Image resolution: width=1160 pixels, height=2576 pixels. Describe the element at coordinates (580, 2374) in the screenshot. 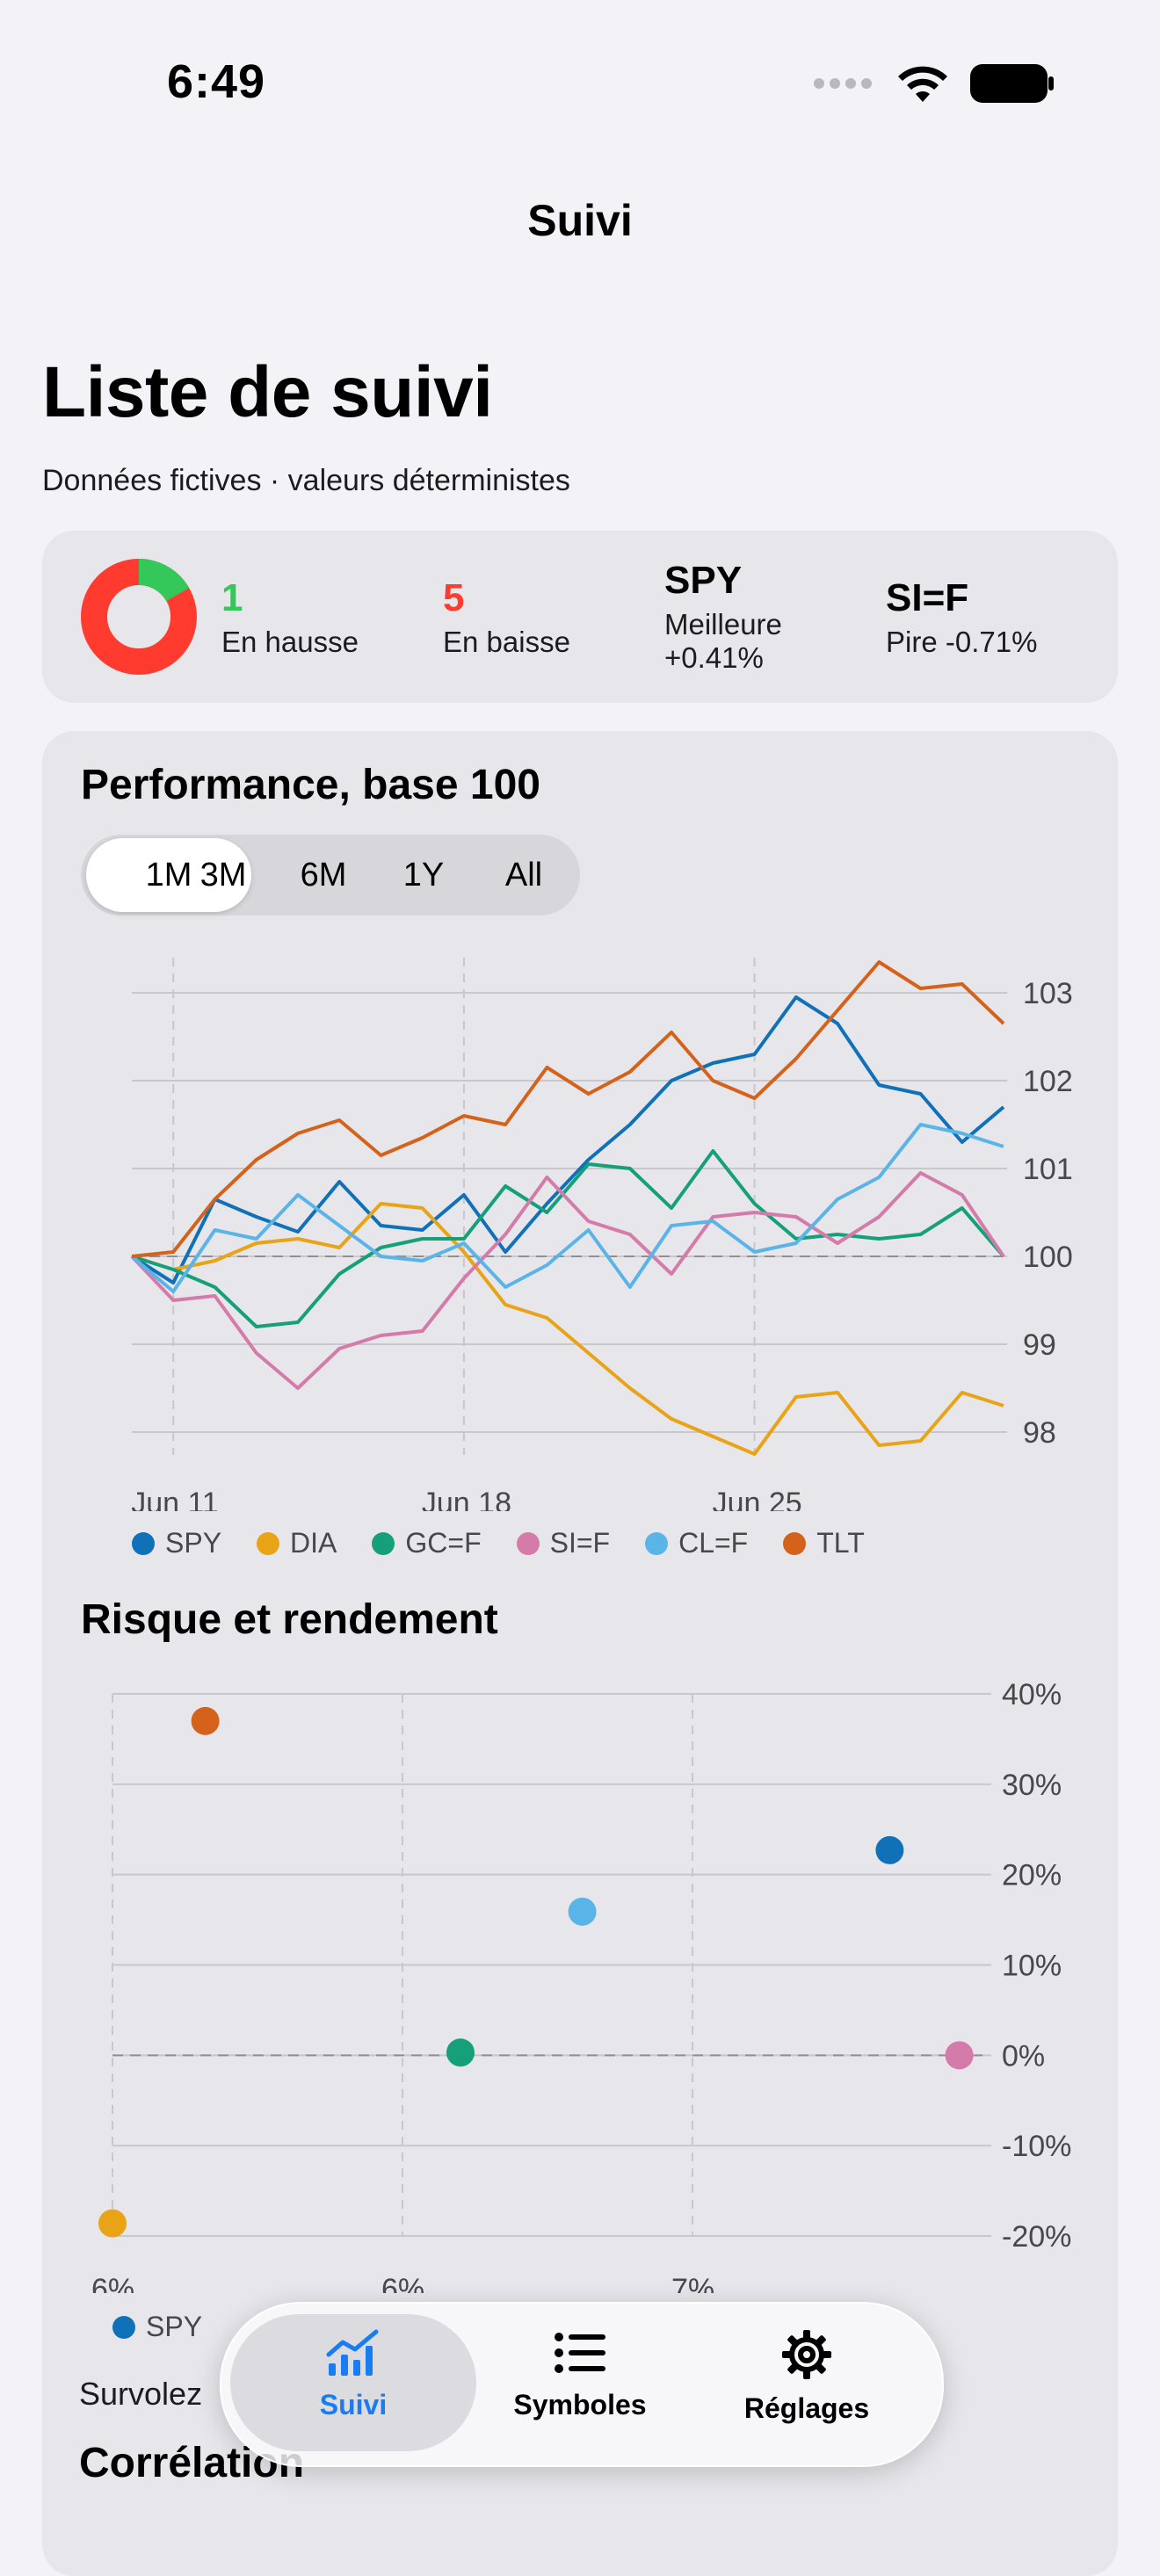

I see `tab-symboles: Symboles` at that location.